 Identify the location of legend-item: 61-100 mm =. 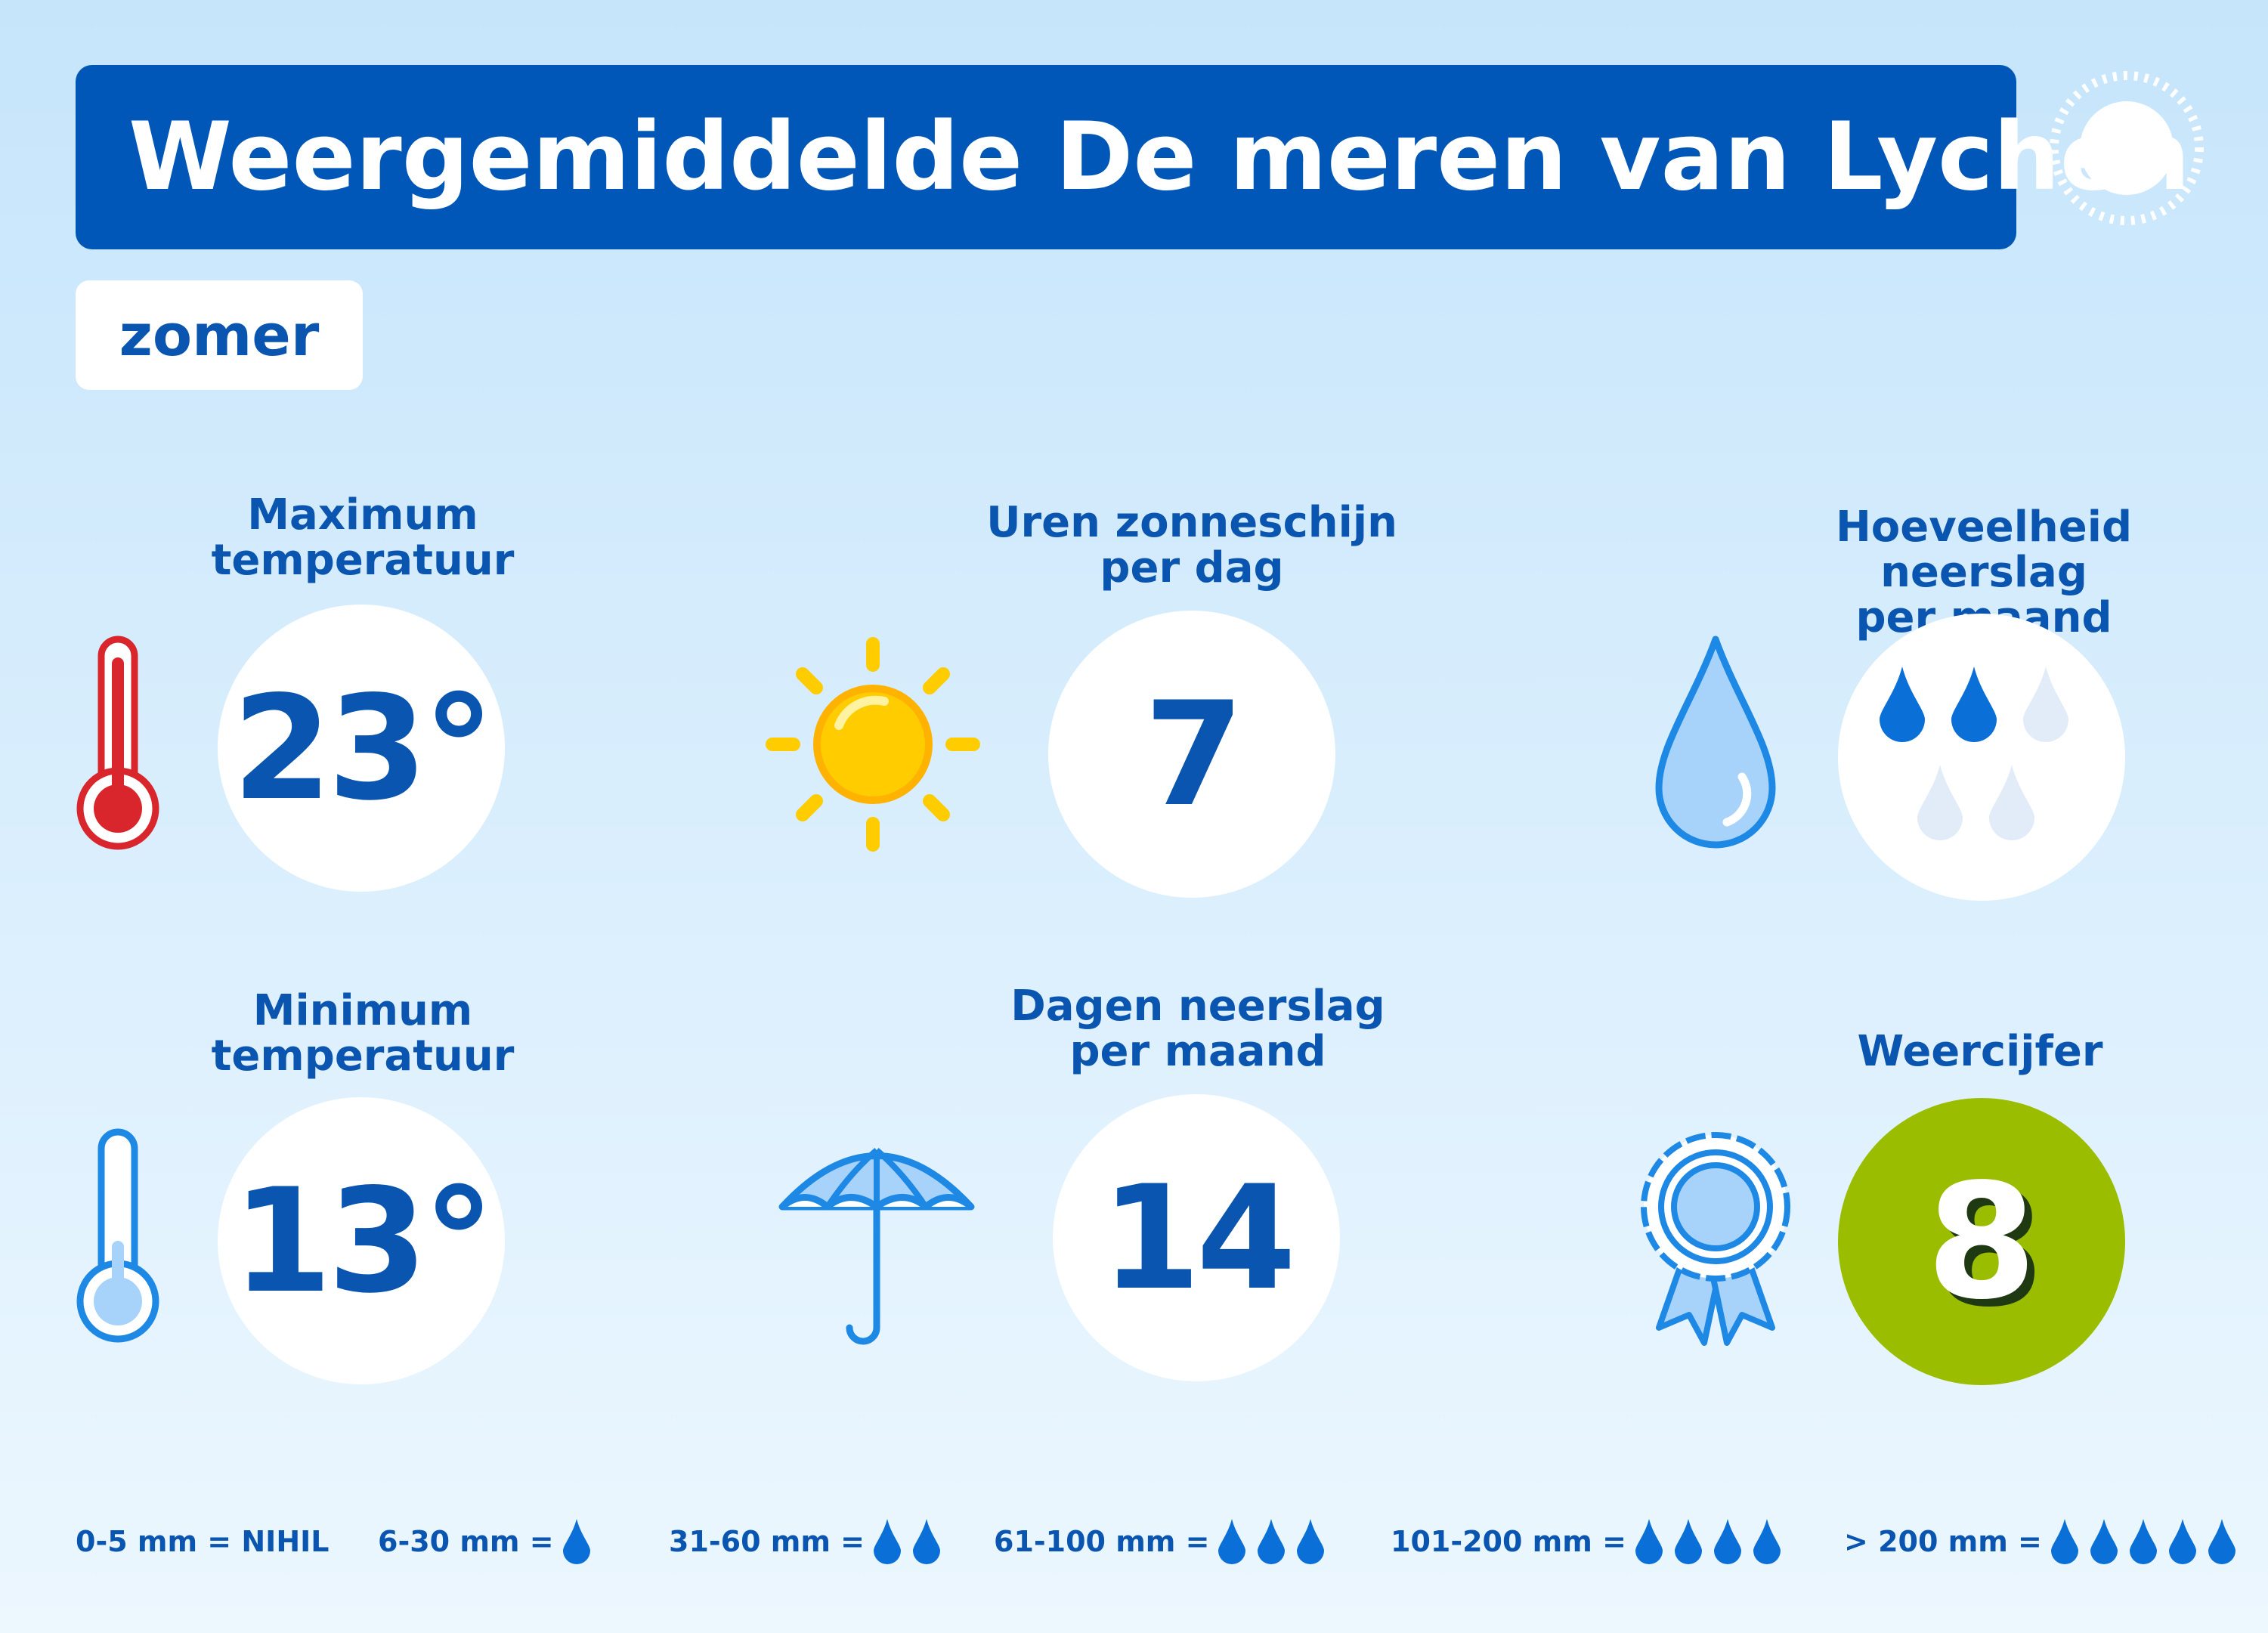
(1164, 1542).